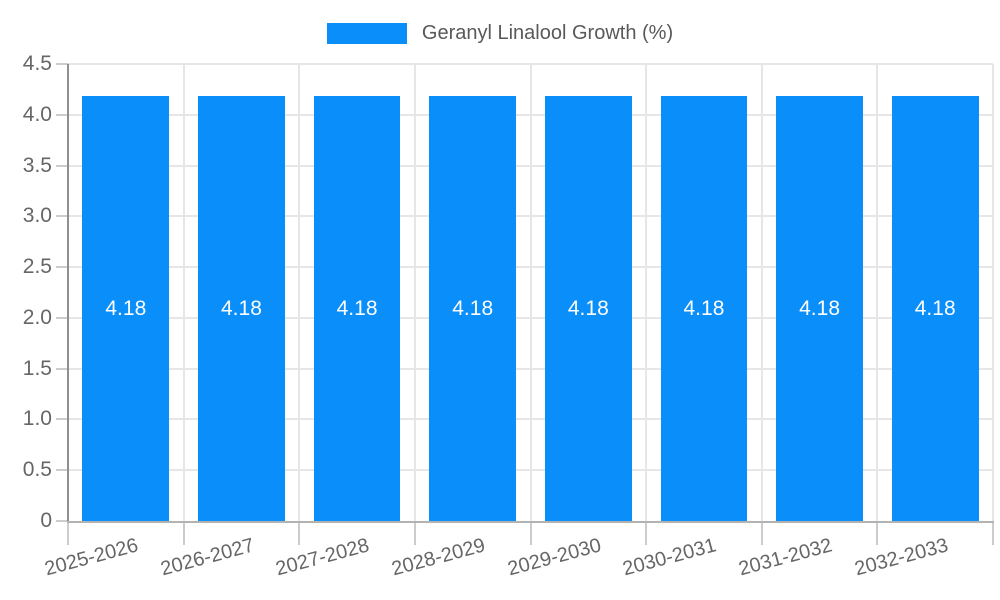 The height and width of the screenshot is (600, 1000). Describe the element at coordinates (322, 557) in the screenshot. I see `x-tick-label: 2027-2028` at that location.